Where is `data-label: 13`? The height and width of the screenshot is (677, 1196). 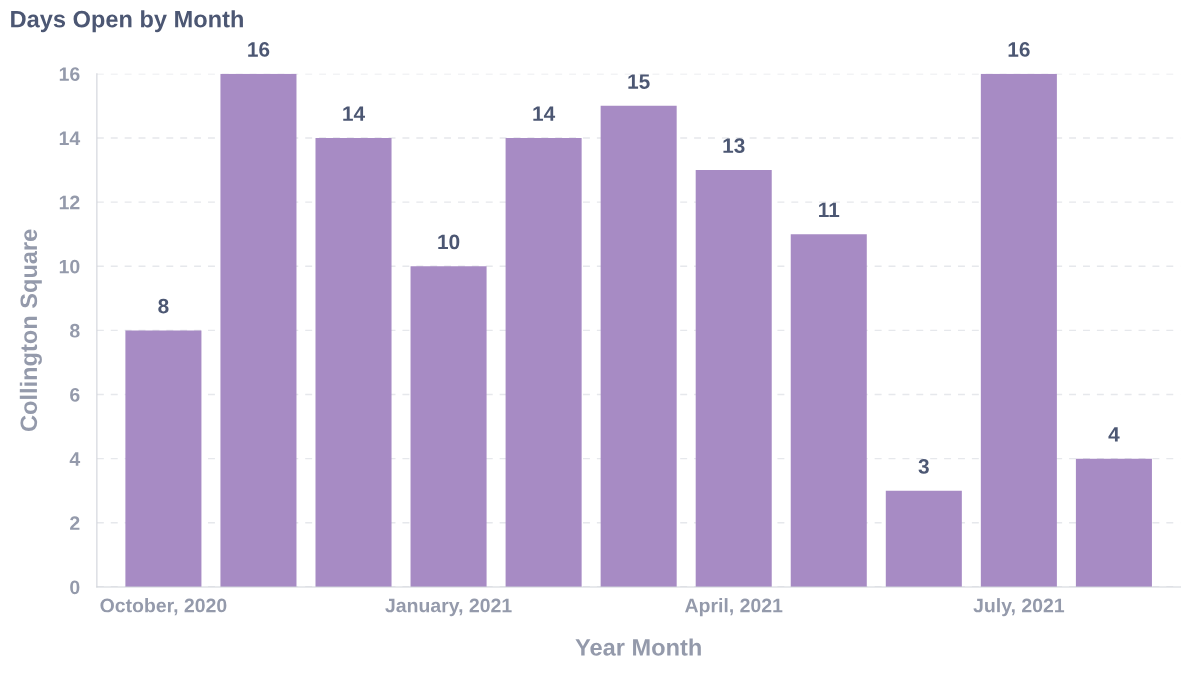
data-label: 13 is located at coordinates (734, 146).